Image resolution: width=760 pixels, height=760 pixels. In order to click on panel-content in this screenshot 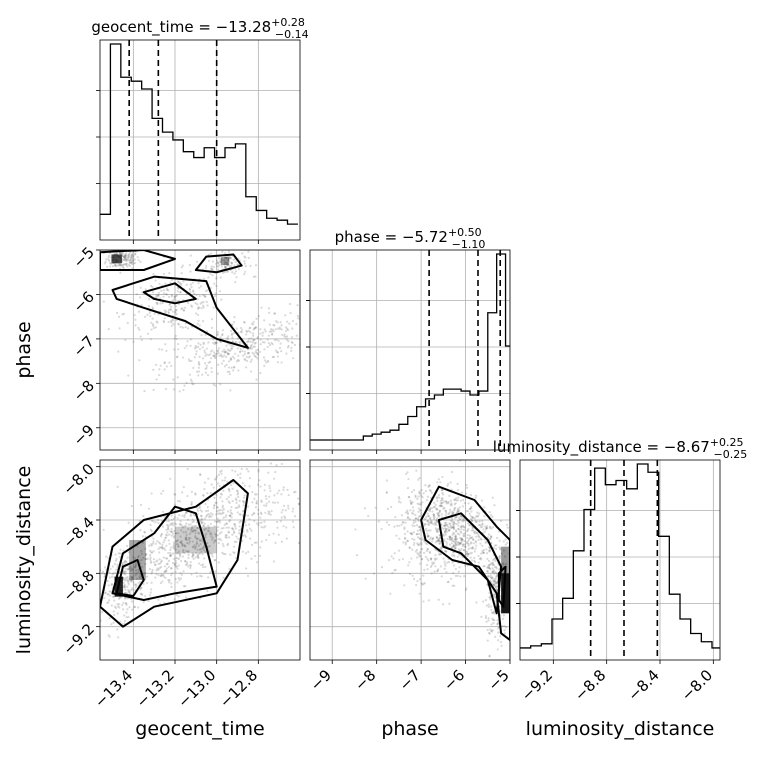, I will do `click(208, 560)`.